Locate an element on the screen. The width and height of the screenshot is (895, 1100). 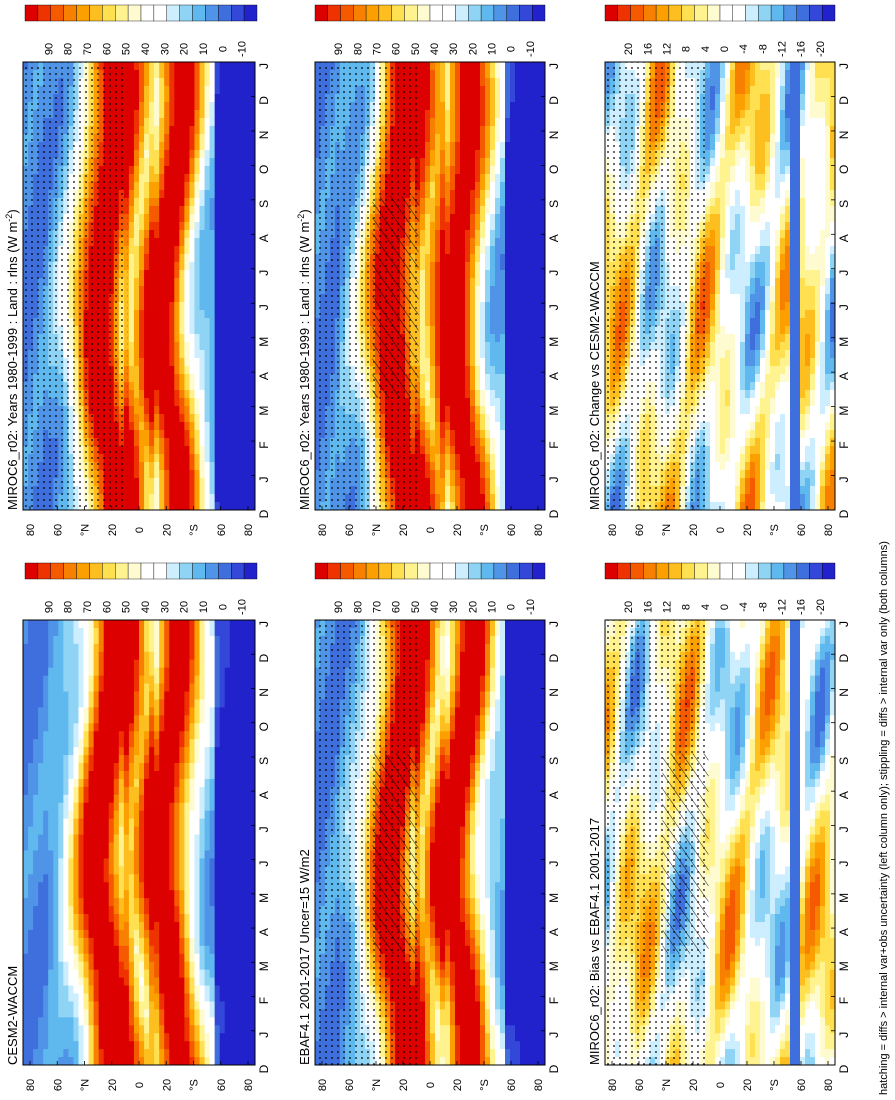
colorbar-swatch is located at coordinates (225, 13).